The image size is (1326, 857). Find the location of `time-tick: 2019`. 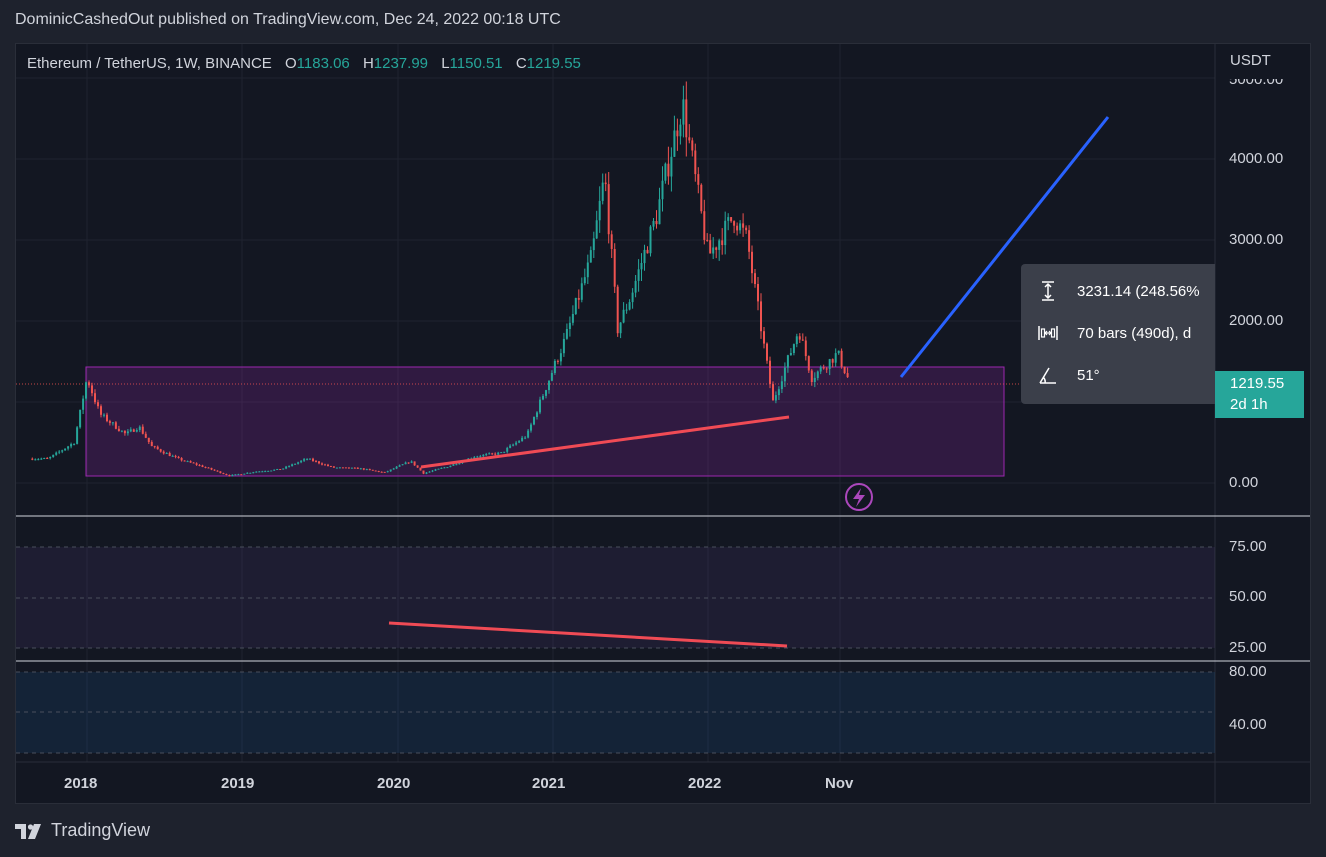

time-tick: 2019 is located at coordinates (238, 783).